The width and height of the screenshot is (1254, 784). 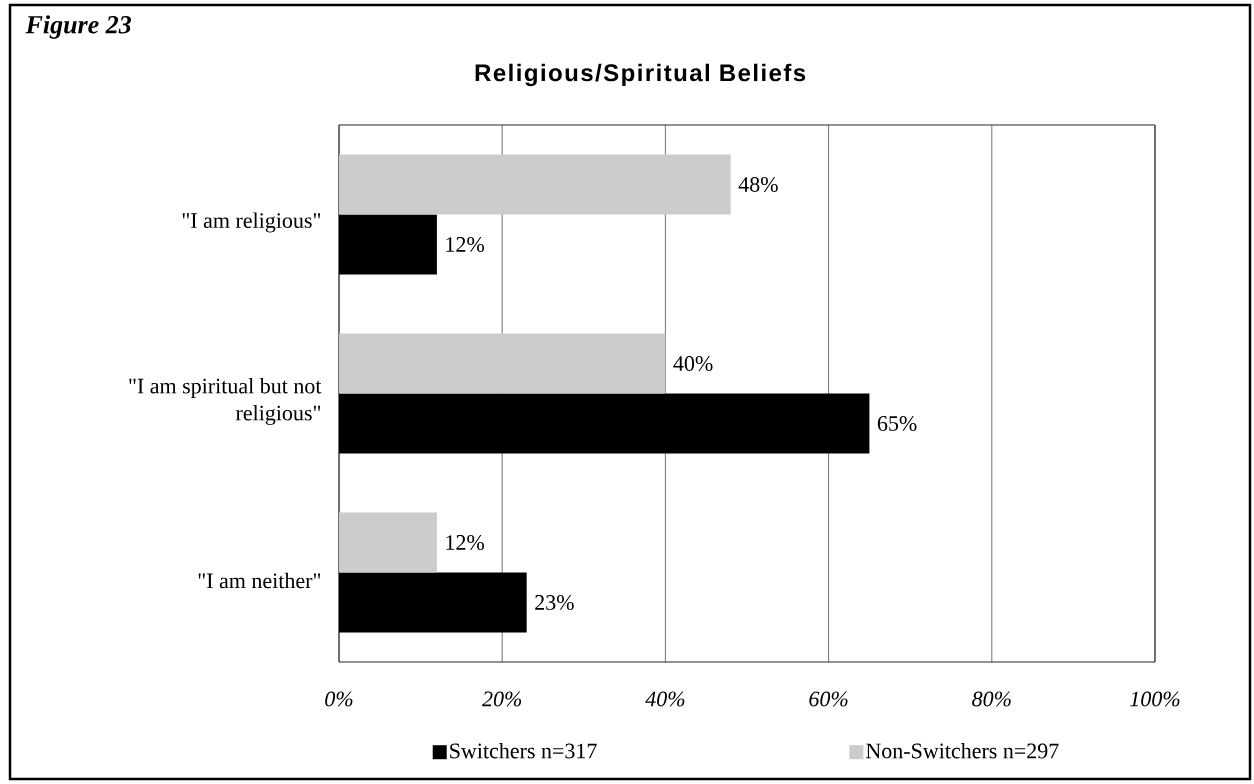 What do you see at coordinates (225, 401) in the screenshot?
I see `y-tick-label: "I am spiritual but not religious"` at bounding box center [225, 401].